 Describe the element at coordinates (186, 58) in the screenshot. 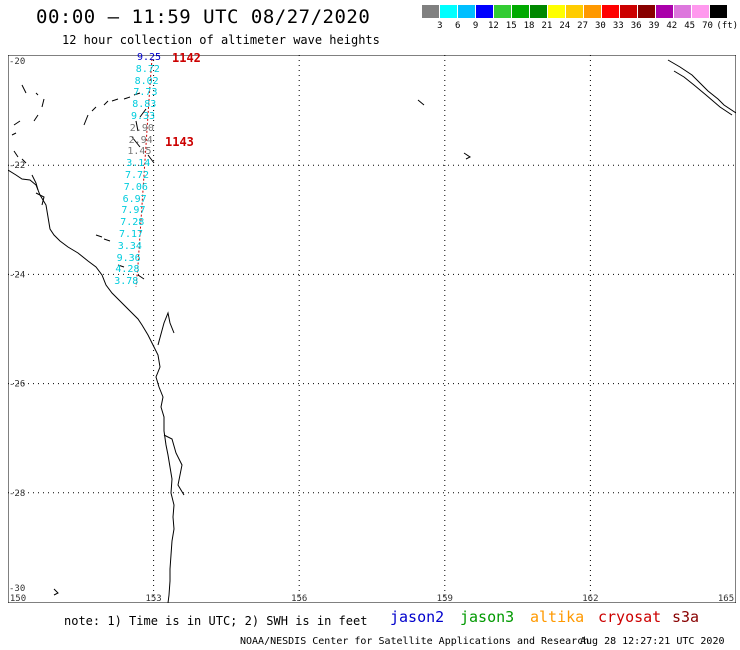

I see `pass-label-1142: 1142` at that location.